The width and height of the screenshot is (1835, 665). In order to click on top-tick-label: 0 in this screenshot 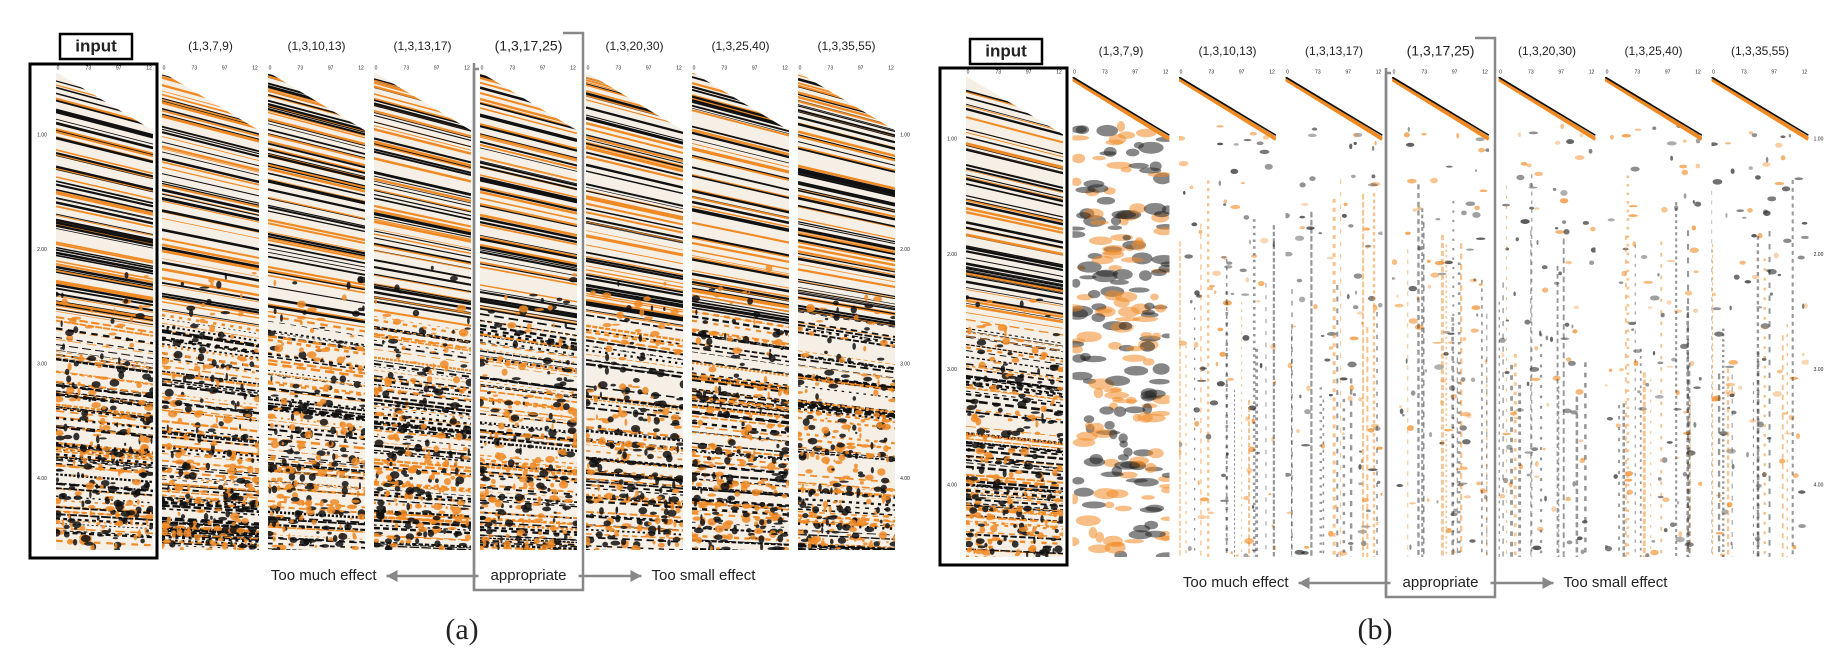, I will do `click(588, 68)`.